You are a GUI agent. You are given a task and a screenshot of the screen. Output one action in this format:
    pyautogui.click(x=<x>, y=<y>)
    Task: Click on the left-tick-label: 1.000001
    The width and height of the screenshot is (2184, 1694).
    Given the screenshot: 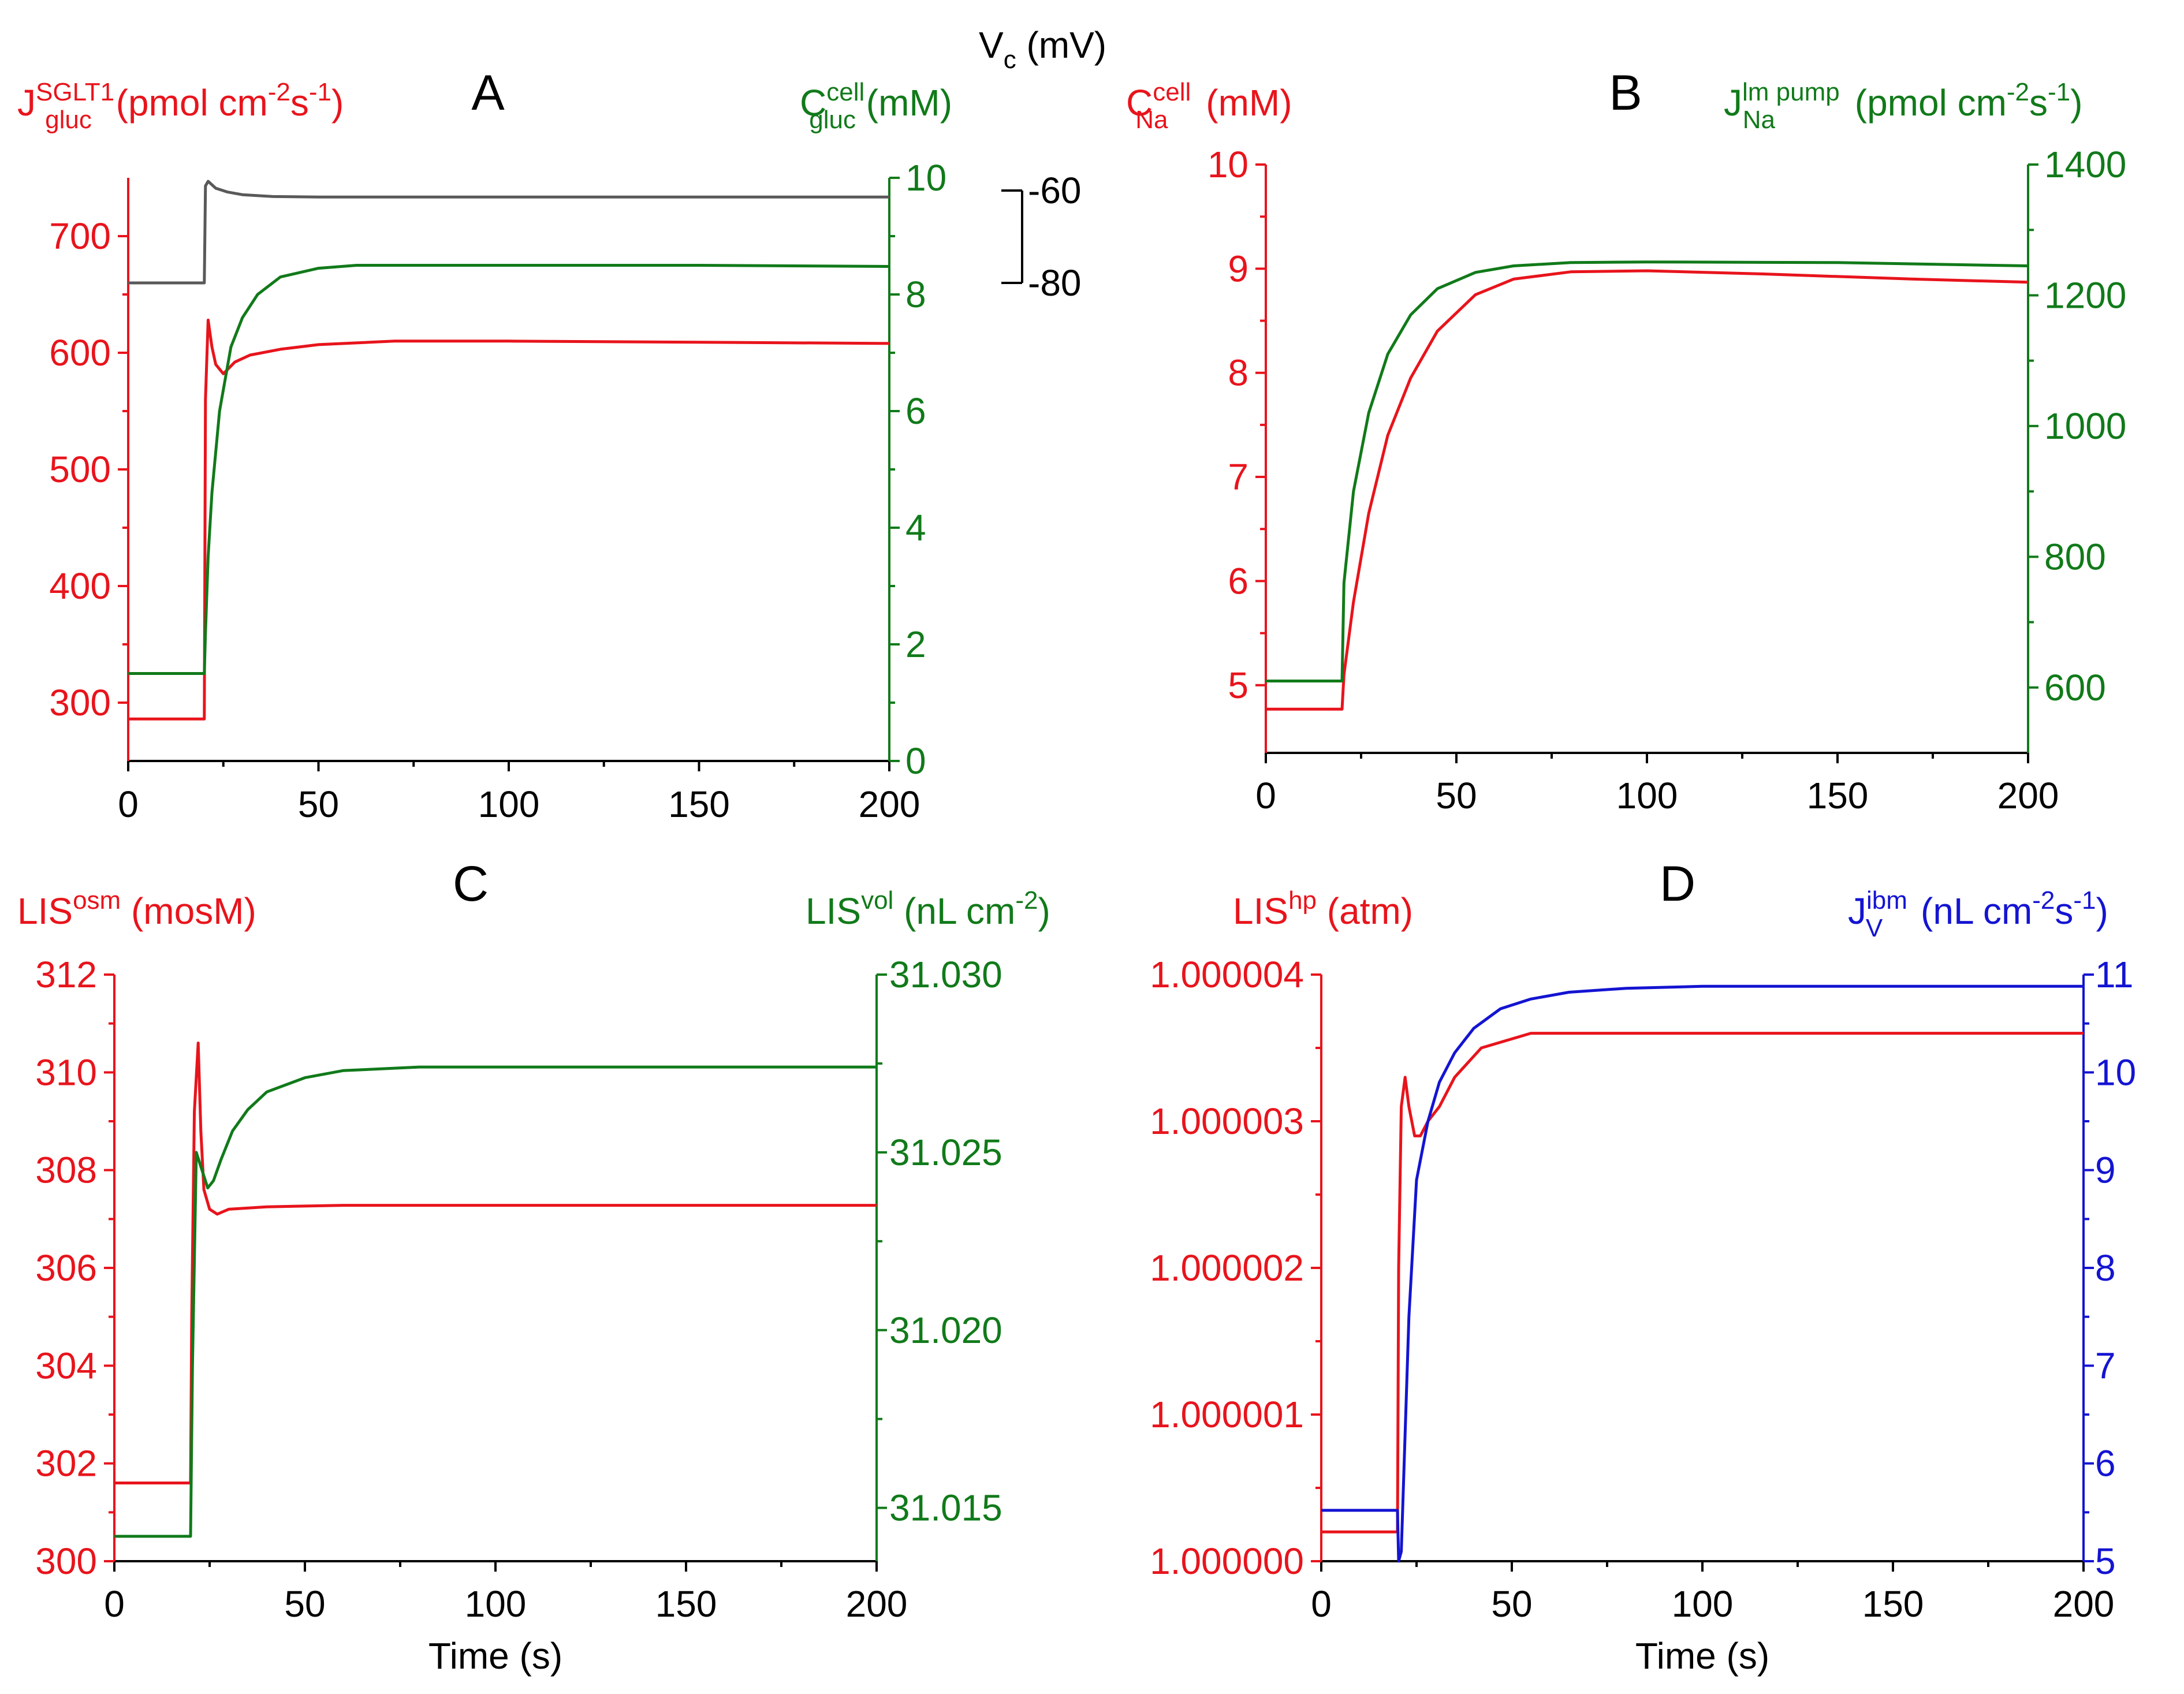 What is the action you would take?
    pyautogui.click(x=1227, y=1414)
    